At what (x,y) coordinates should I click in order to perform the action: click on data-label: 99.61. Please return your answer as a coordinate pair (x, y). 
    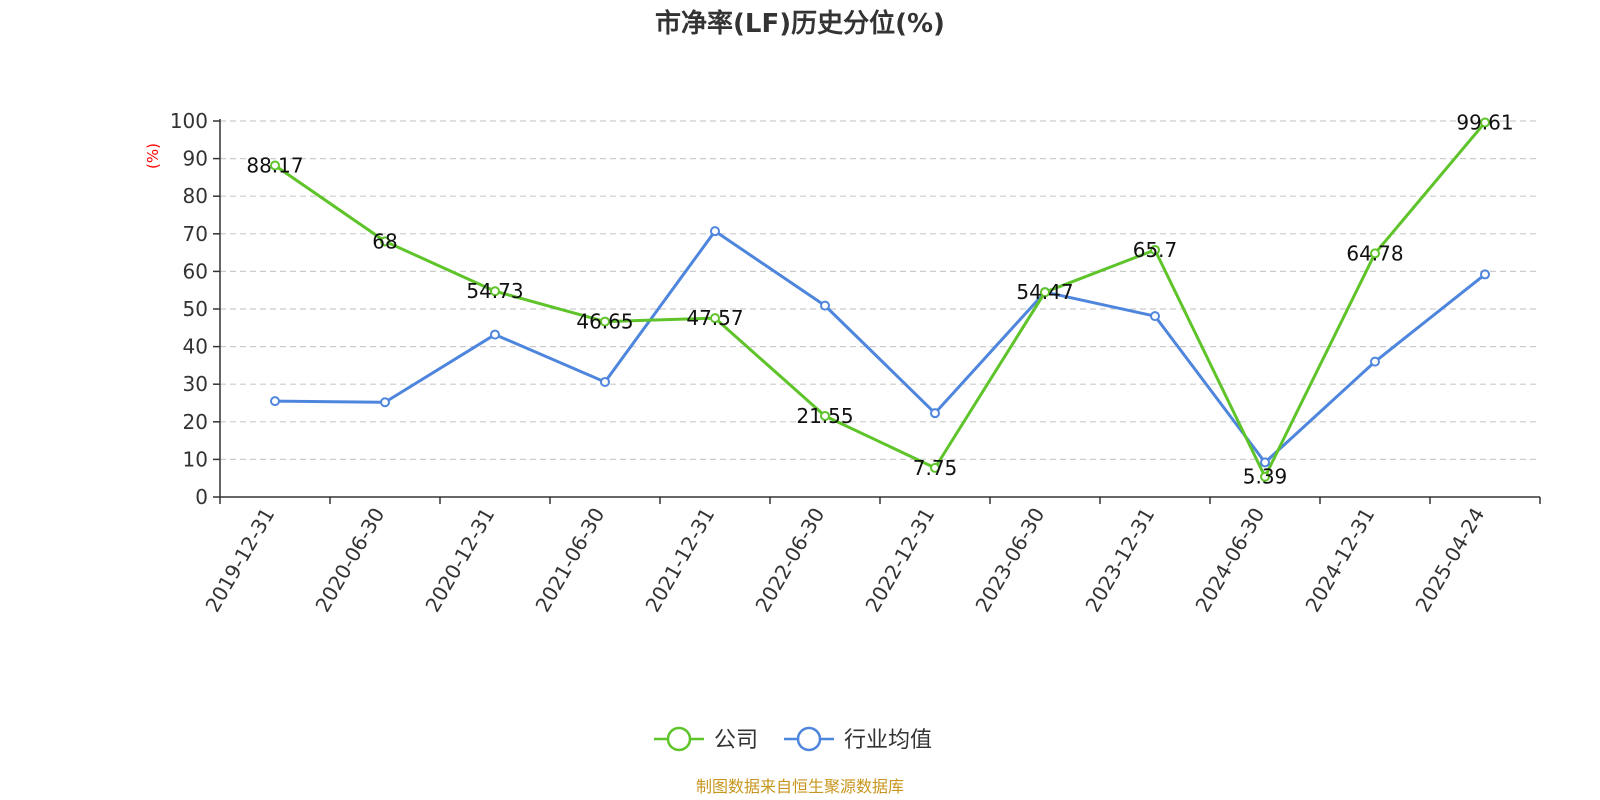
    Looking at the image, I should click on (1484, 122).